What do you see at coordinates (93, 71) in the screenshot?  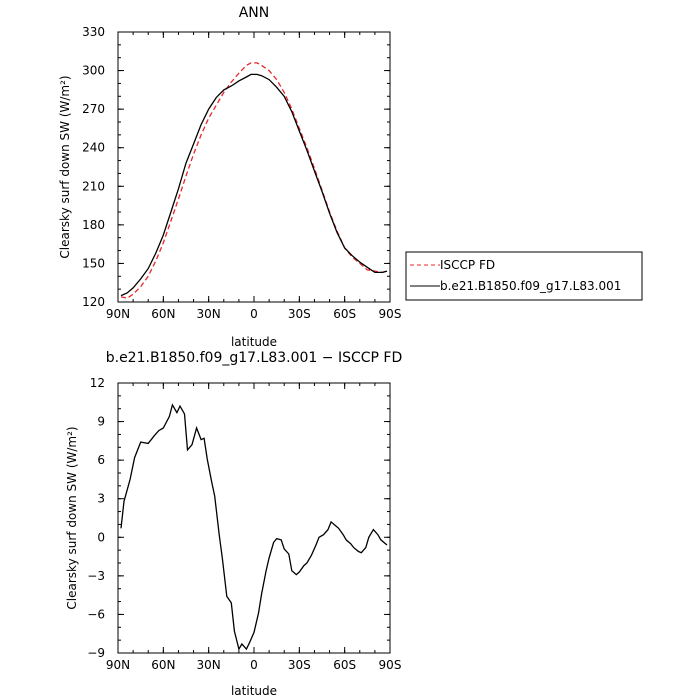 I see `top-y-tick-label: 300` at bounding box center [93, 71].